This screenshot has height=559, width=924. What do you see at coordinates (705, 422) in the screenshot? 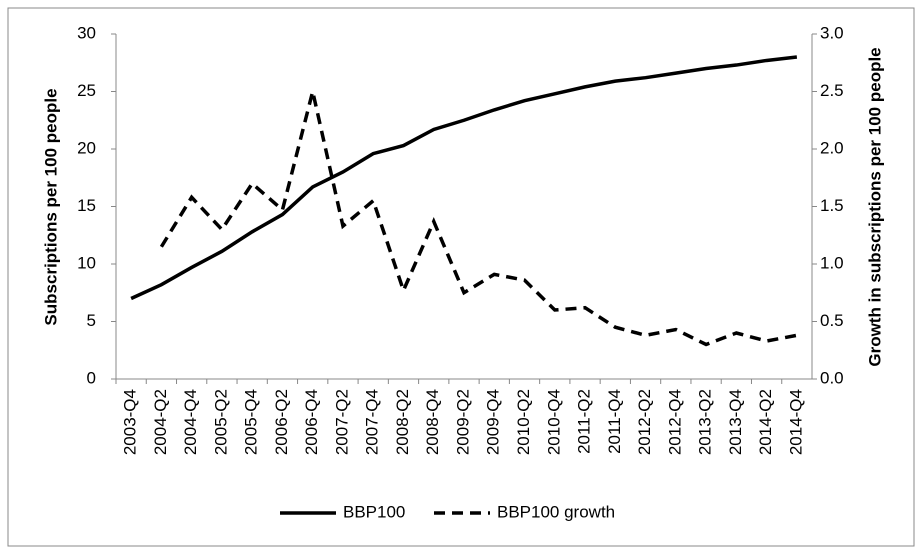
I see `x-tick-label: 2013-Q2` at bounding box center [705, 422].